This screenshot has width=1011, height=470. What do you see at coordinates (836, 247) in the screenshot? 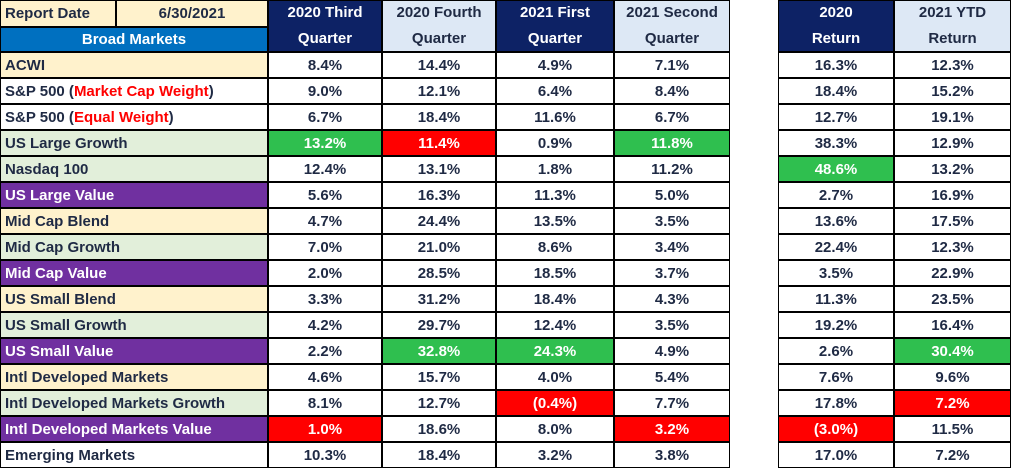
I see `table-cell: 22.4%` at bounding box center [836, 247].